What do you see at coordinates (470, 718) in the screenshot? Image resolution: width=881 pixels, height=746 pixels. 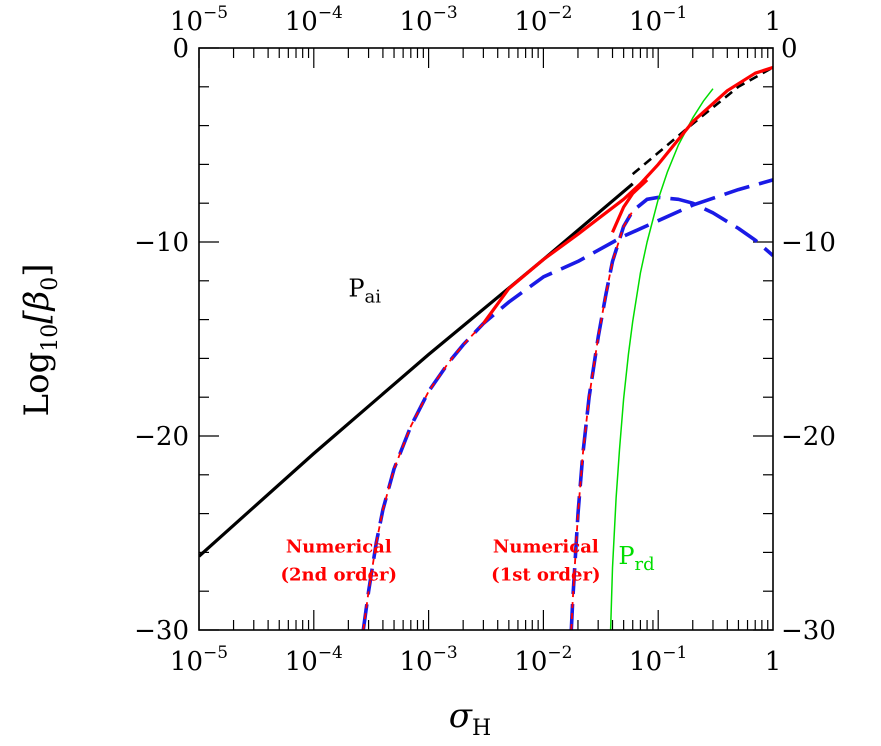 I see `x-axis-title: σH` at bounding box center [470, 718].